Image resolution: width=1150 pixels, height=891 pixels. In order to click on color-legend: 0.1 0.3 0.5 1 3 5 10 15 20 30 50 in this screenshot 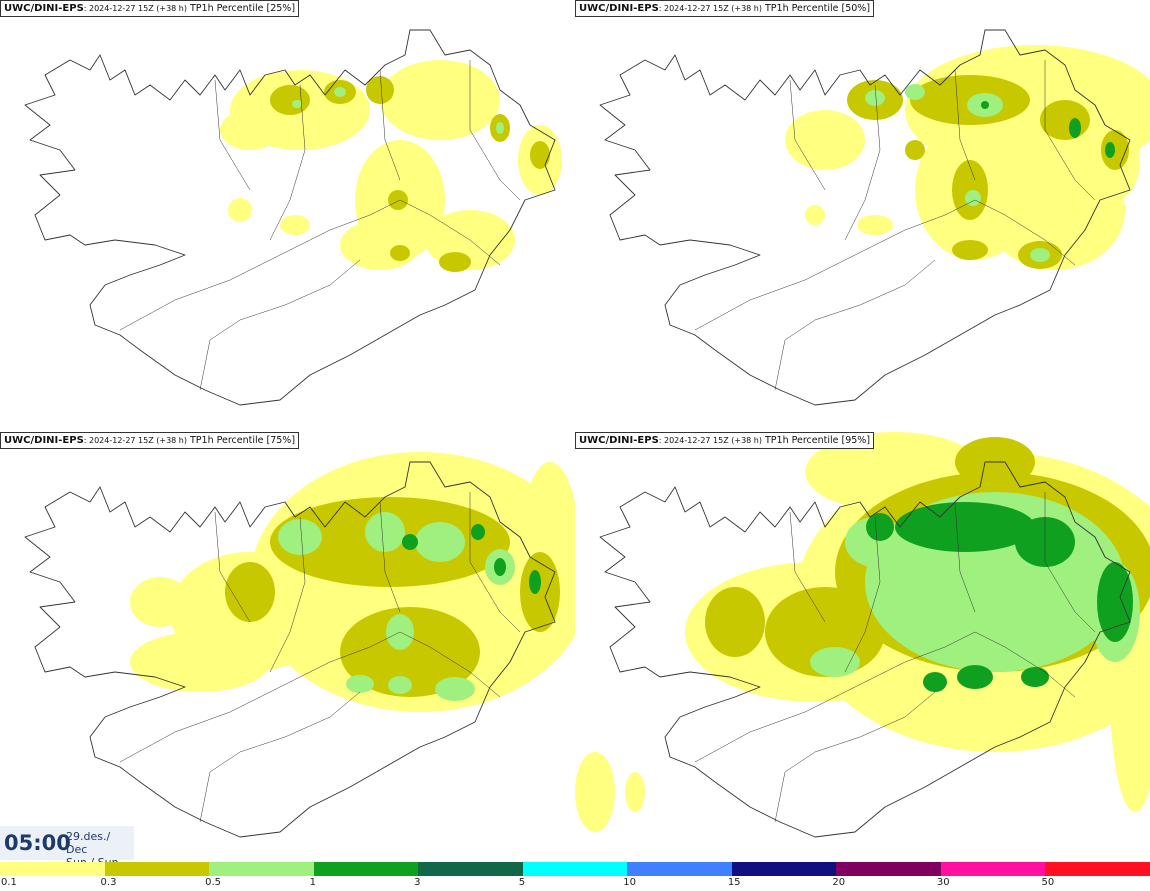, I will do `click(575, 876)`.